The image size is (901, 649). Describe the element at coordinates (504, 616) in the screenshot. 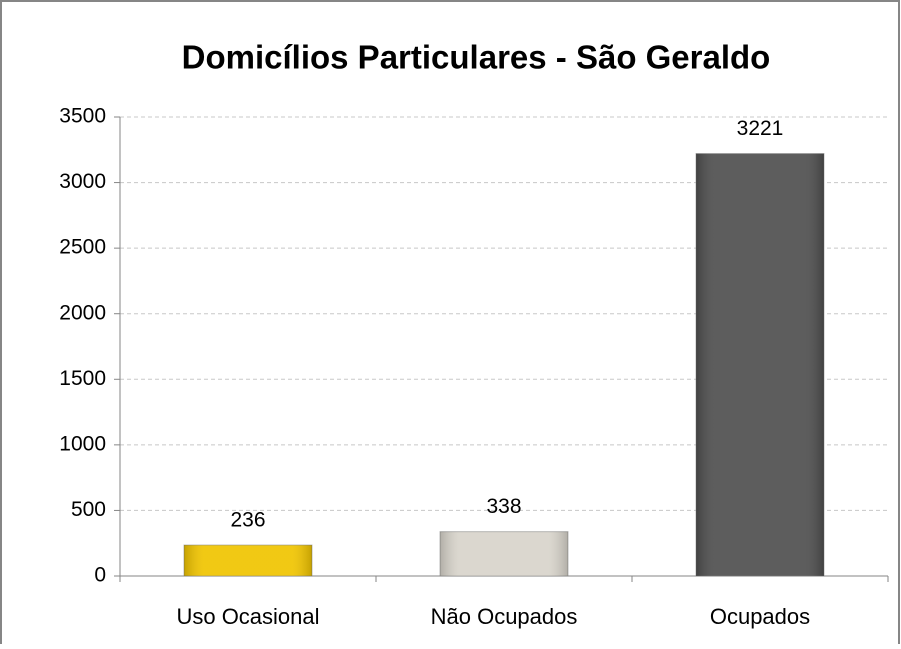

I see `x-tick-label: Não Ocupados` at that location.